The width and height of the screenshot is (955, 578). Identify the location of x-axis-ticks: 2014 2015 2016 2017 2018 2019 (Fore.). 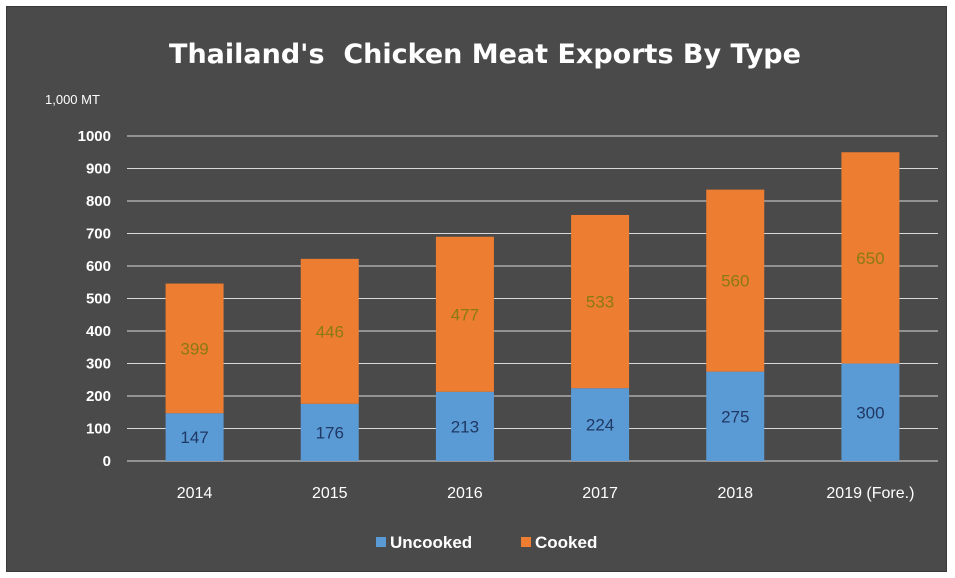
(546, 493).